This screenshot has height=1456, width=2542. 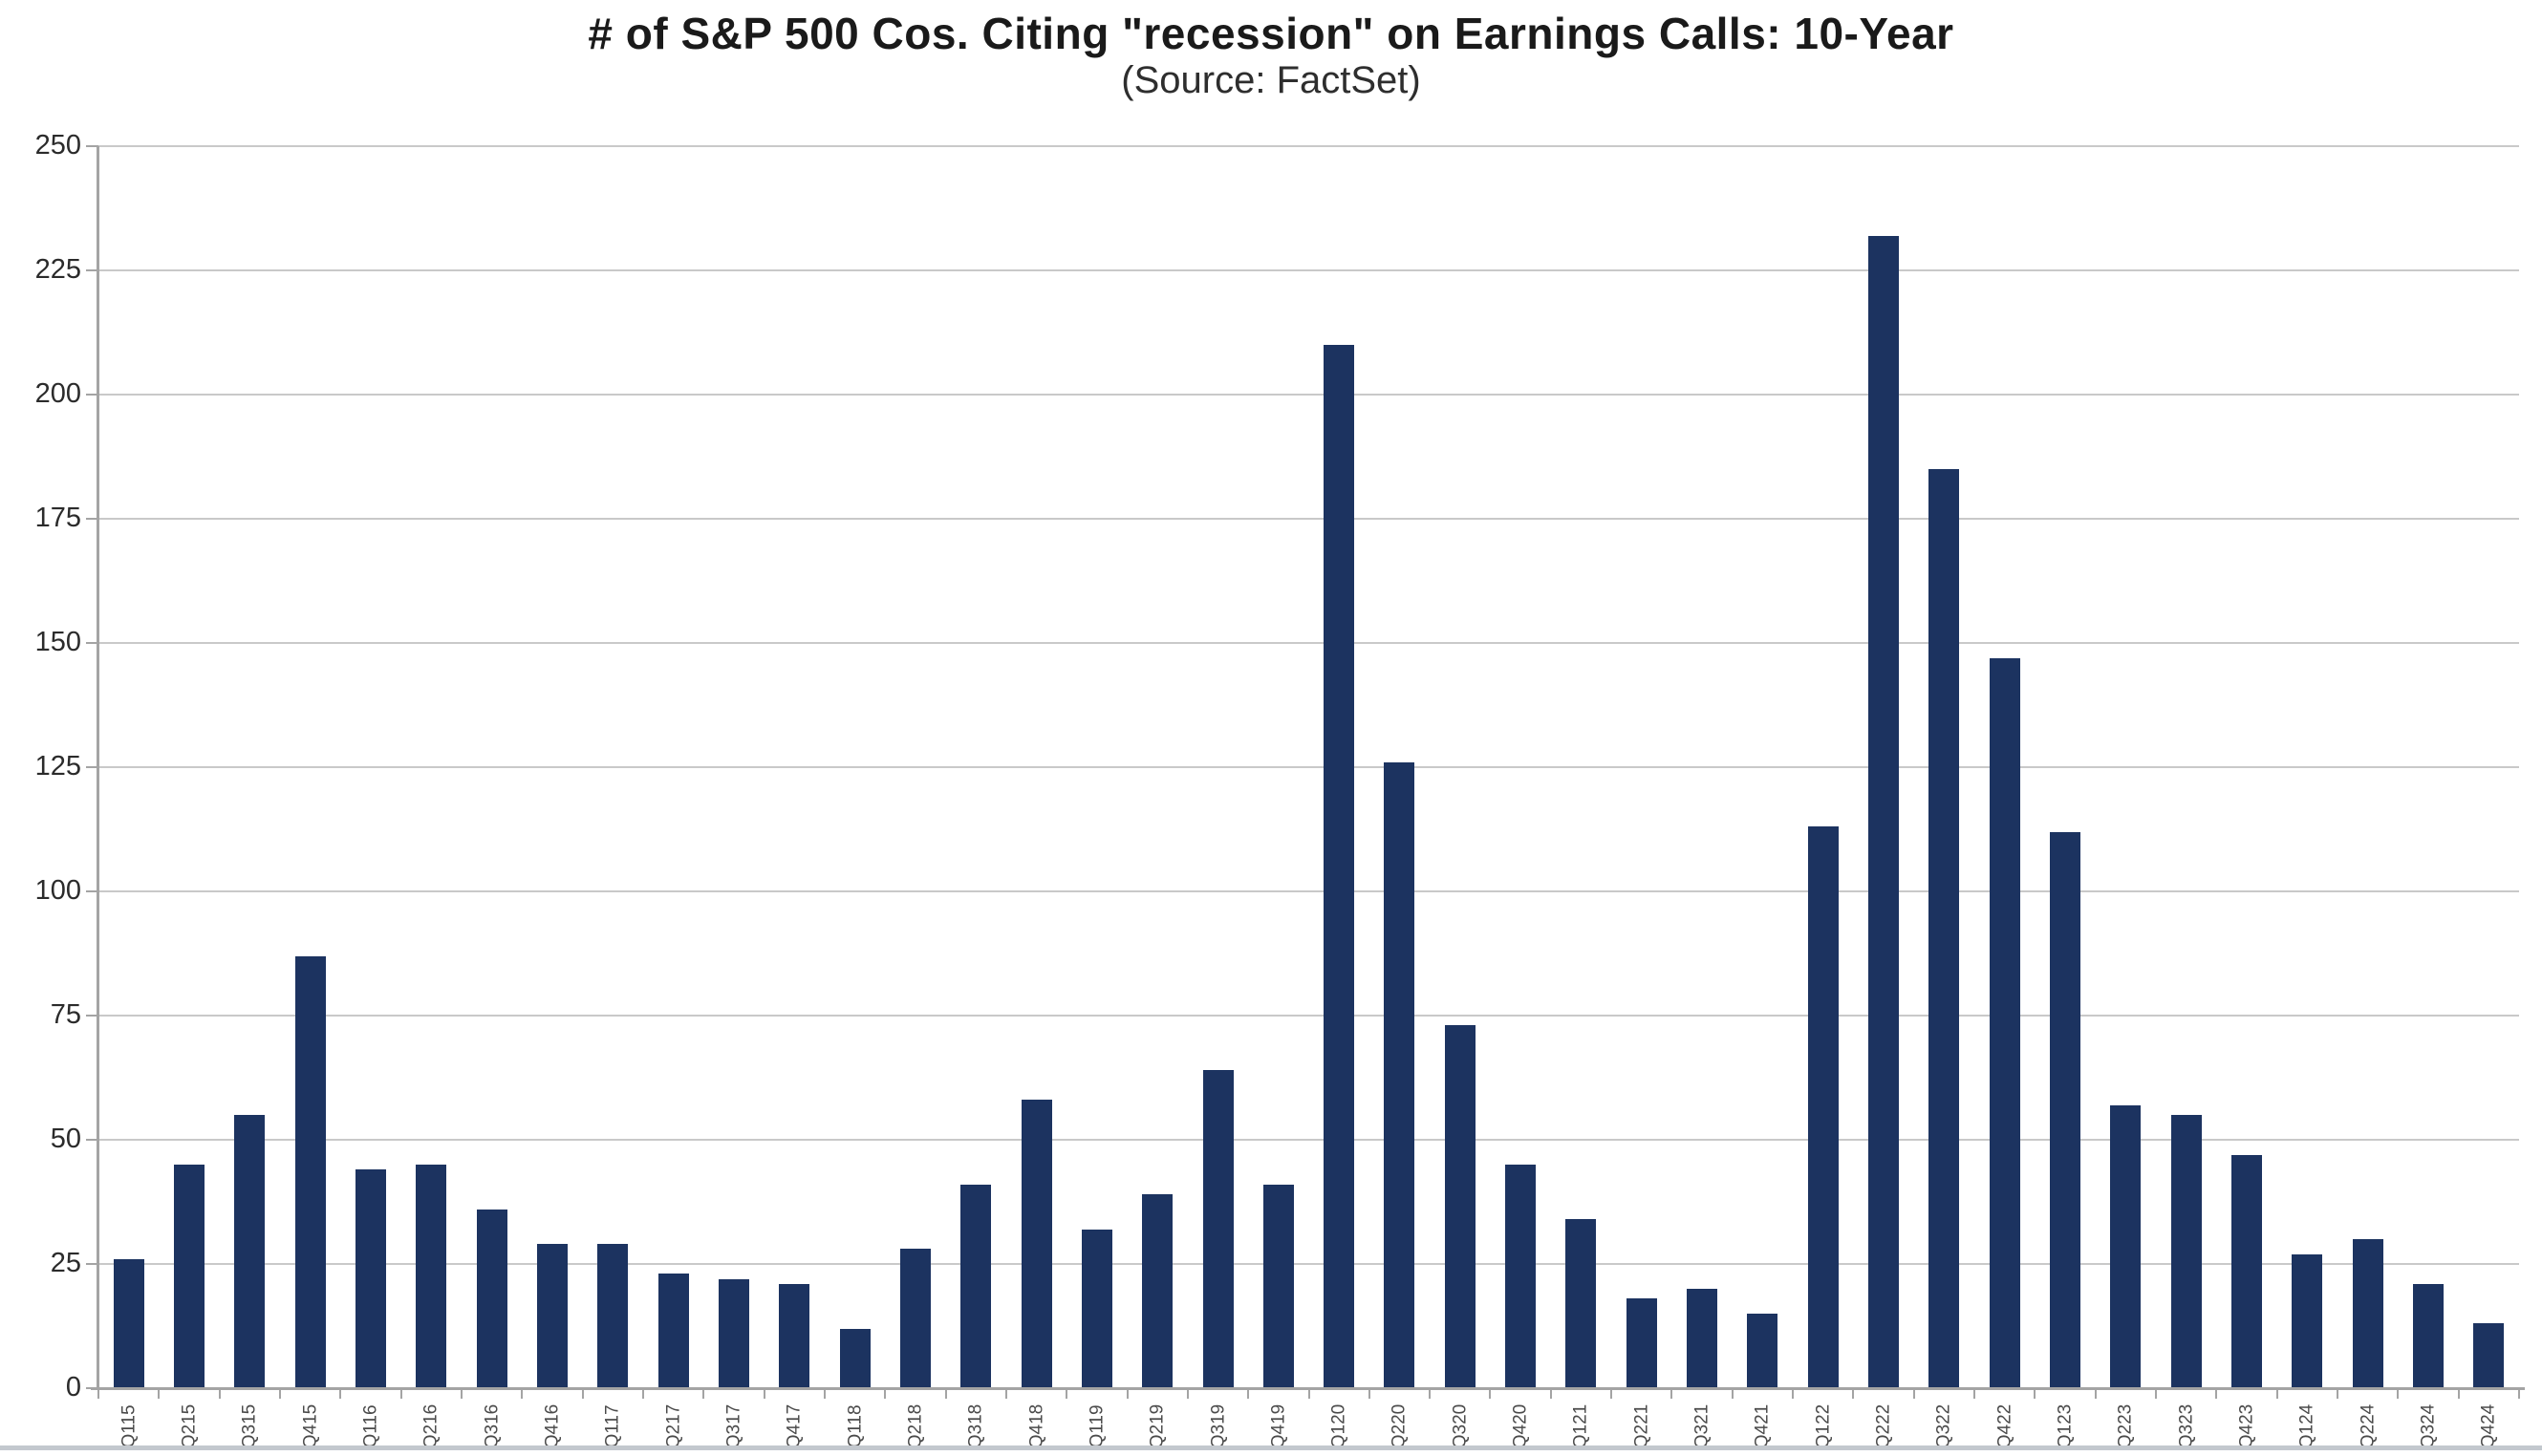 I want to click on x-axis-label: Q121, so click(x=1580, y=1426).